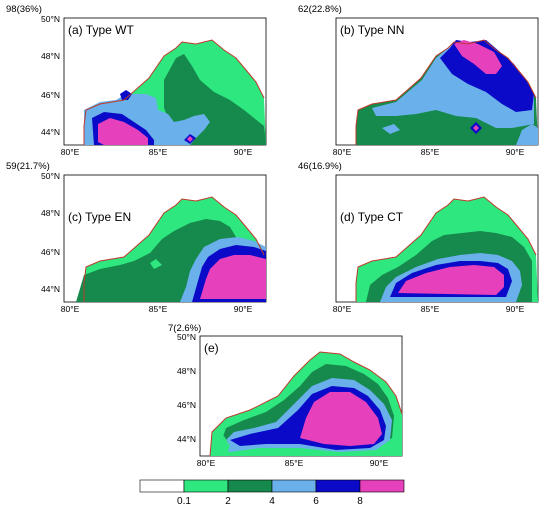  What do you see at coordinates (184, 328) in the screenshot?
I see `panel-count-label: 7(2.6%)` at bounding box center [184, 328].